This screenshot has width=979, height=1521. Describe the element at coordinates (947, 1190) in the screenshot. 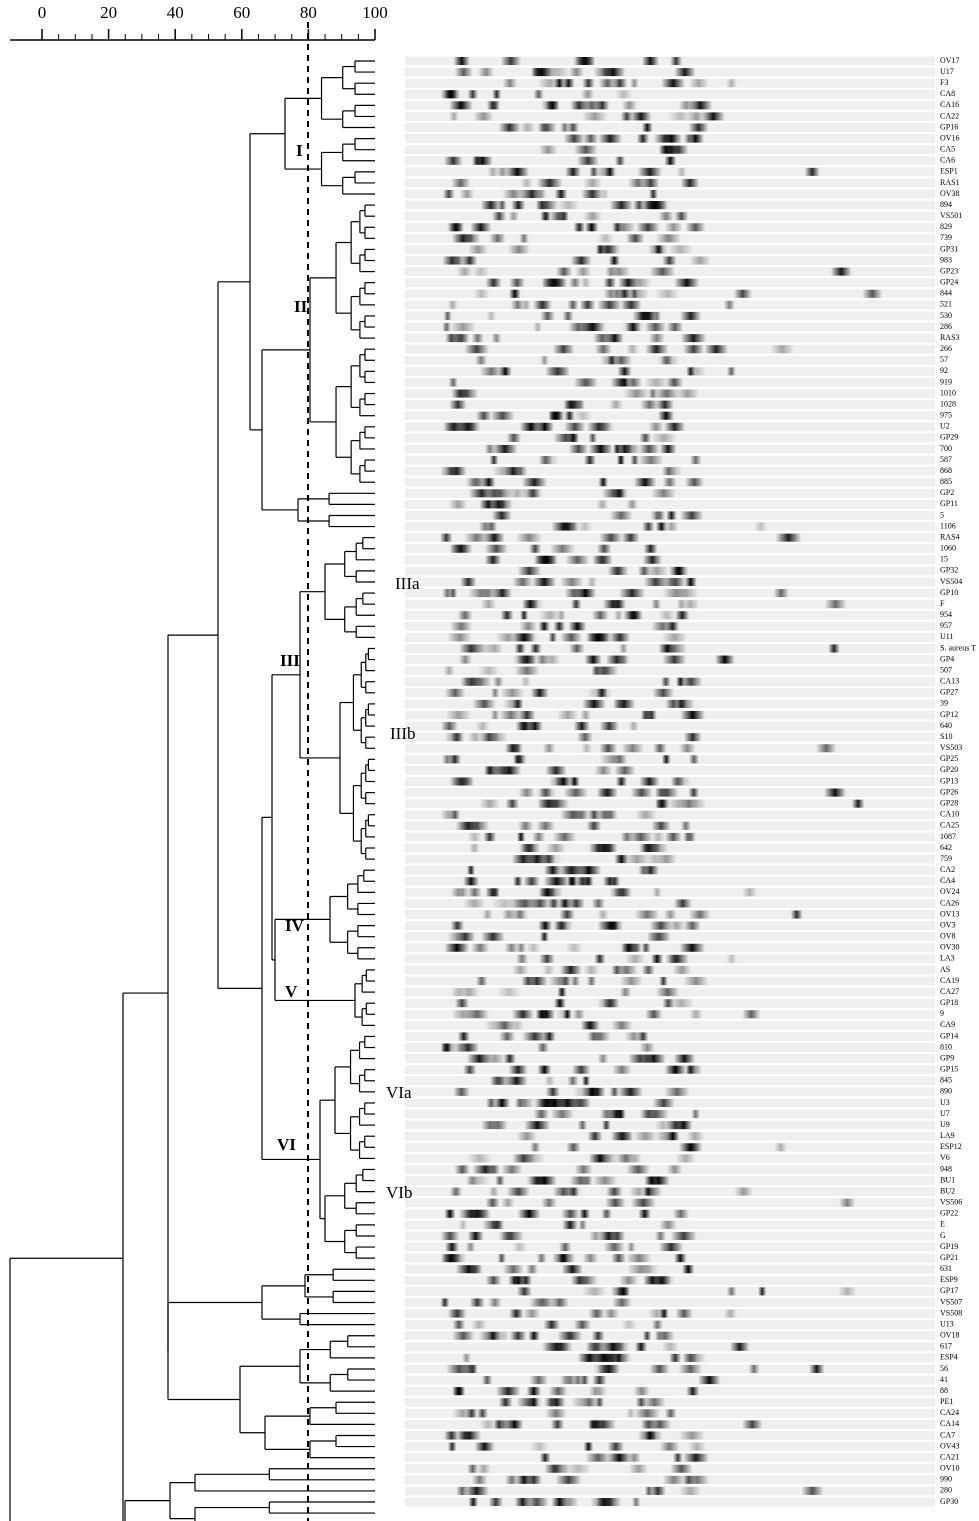

I see `lane-label: BU2` at that location.